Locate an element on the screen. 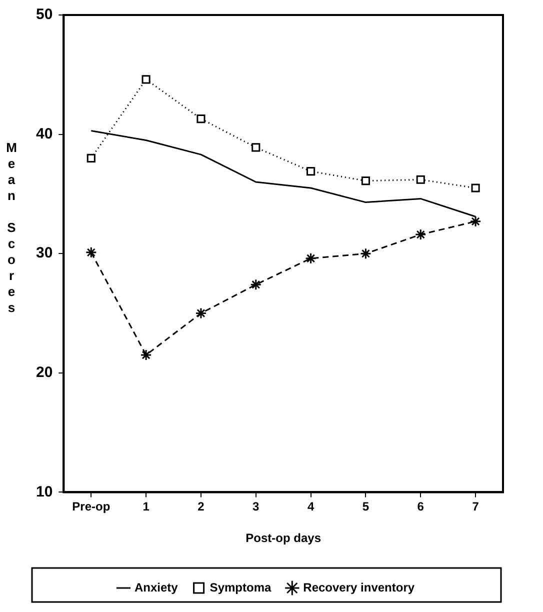 The height and width of the screenshot is (612, 543). x-tick-label: 1 is located at coordinates (146, 507).